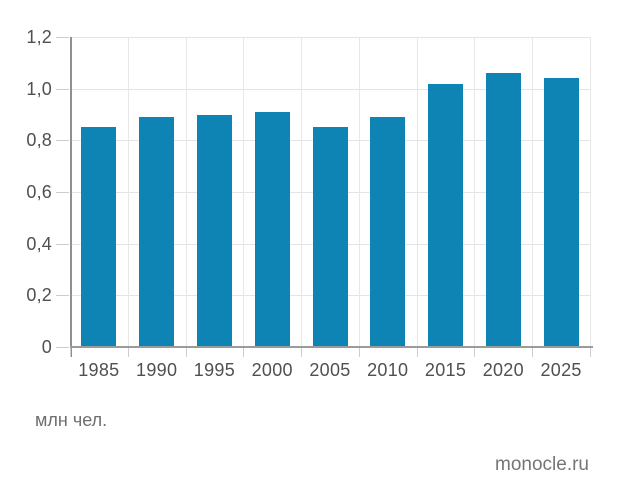  I want to click on y-axis-label: 0,8, so click(39, 140).